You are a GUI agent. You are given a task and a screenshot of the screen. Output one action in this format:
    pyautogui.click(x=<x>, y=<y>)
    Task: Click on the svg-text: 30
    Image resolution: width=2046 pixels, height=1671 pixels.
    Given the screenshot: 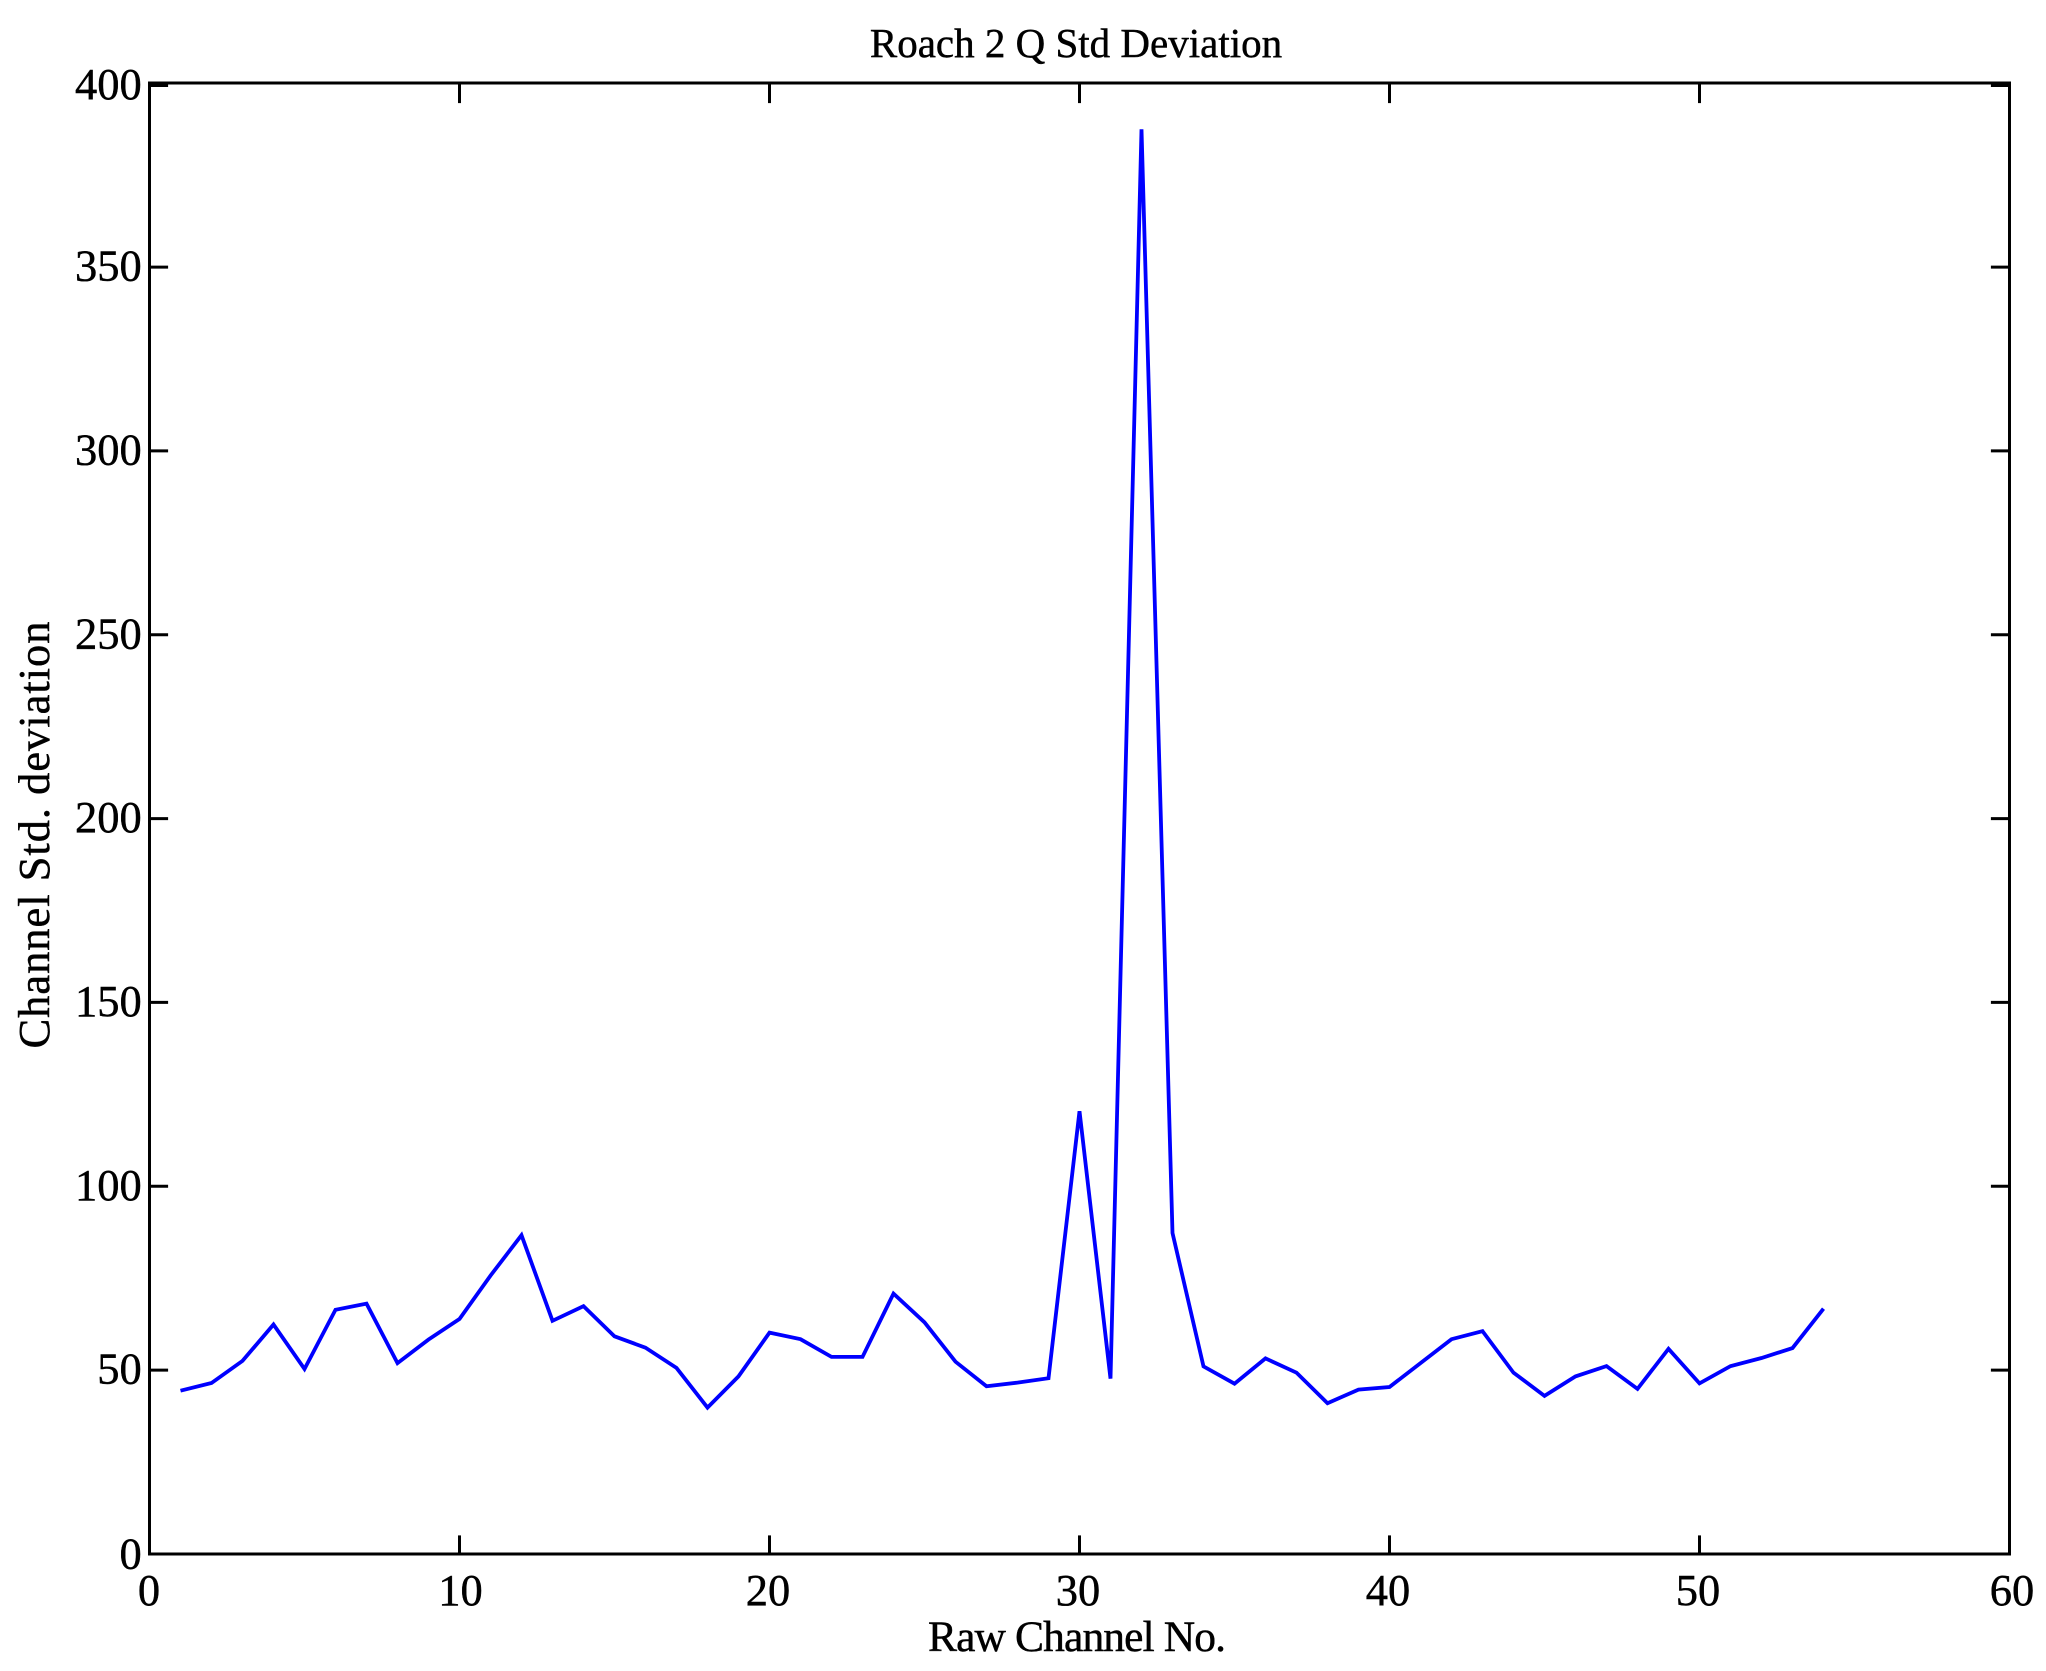 What is the action you would take?
    pyautogui.click(x=1078, y=1590)
    